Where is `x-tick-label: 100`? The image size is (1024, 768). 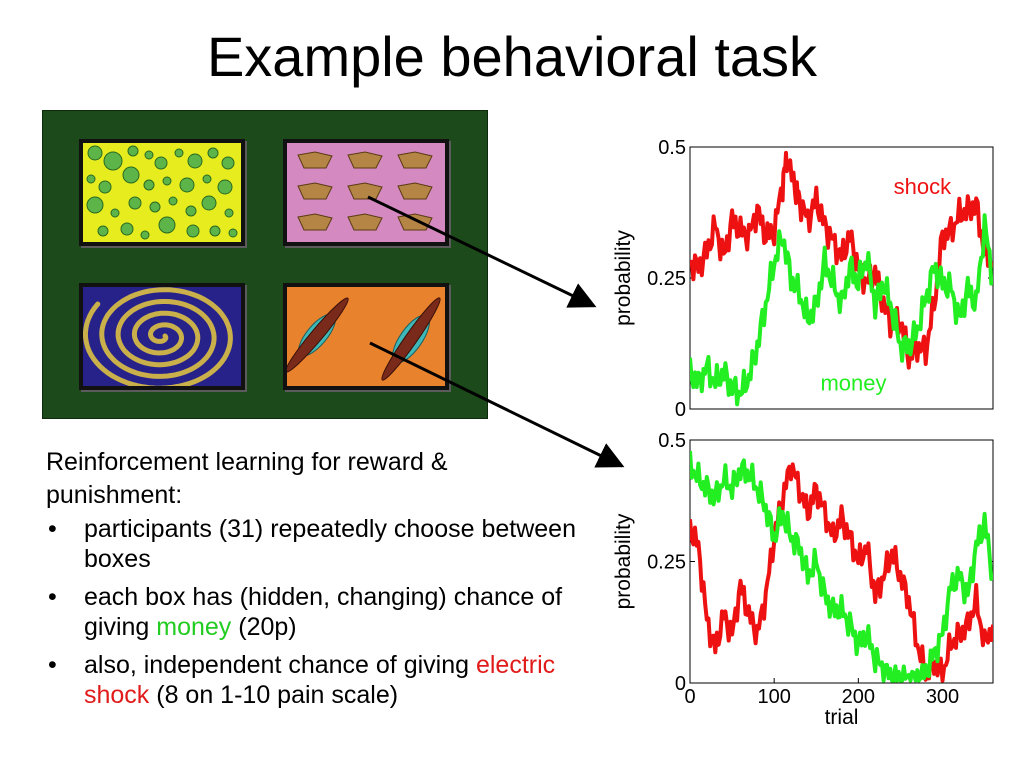
x-tick-label: 100 is located at coordinates (773, 697).